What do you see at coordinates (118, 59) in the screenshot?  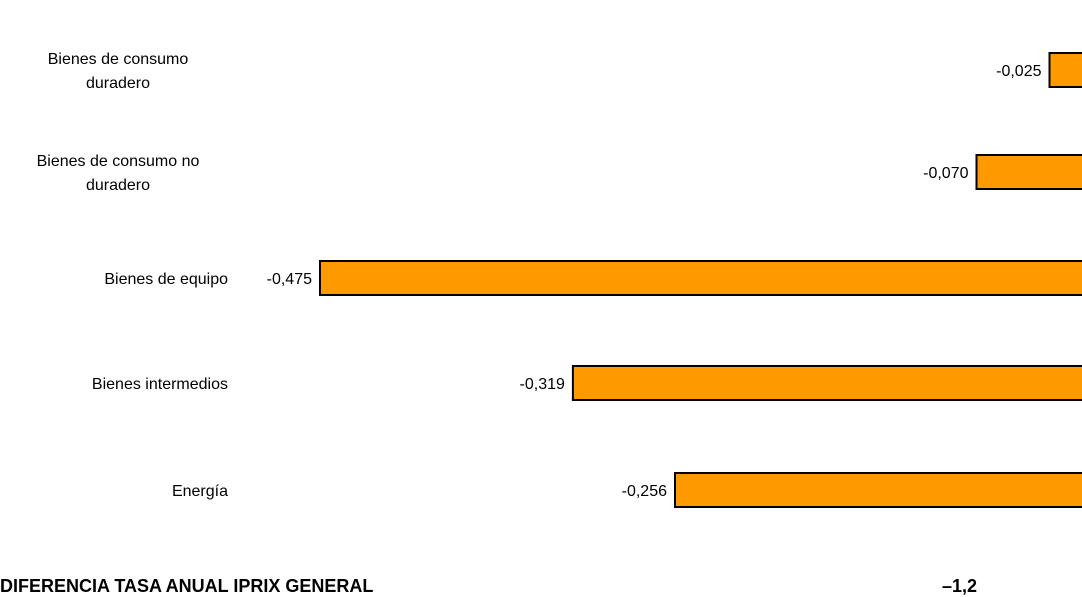 I see `category-label-line: Bienes de consumo` at bounding box center [118, 59].